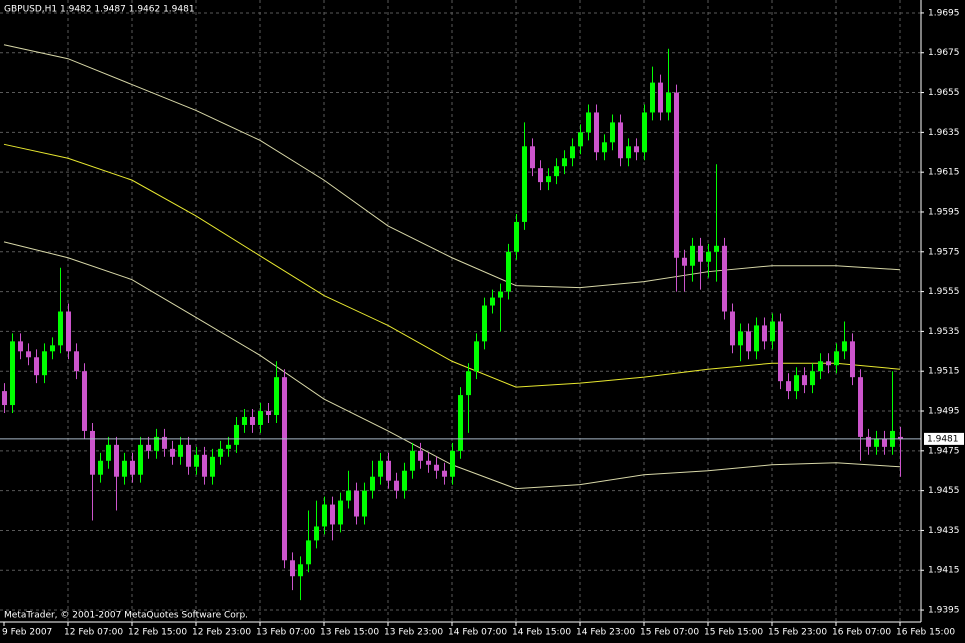 This screenshot has width=965, height=643. What do you see at coordinates (925, 633) in the screenshot?
I see `x-tick-label: 16 Feb 15:00` at bounding box center [925, 633].